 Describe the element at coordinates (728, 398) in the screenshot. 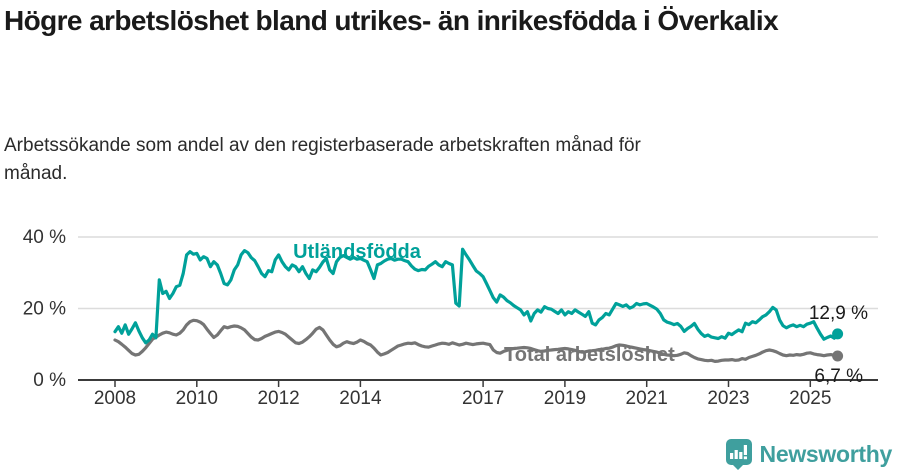

I see `x-axis-label: 2023` at that location.